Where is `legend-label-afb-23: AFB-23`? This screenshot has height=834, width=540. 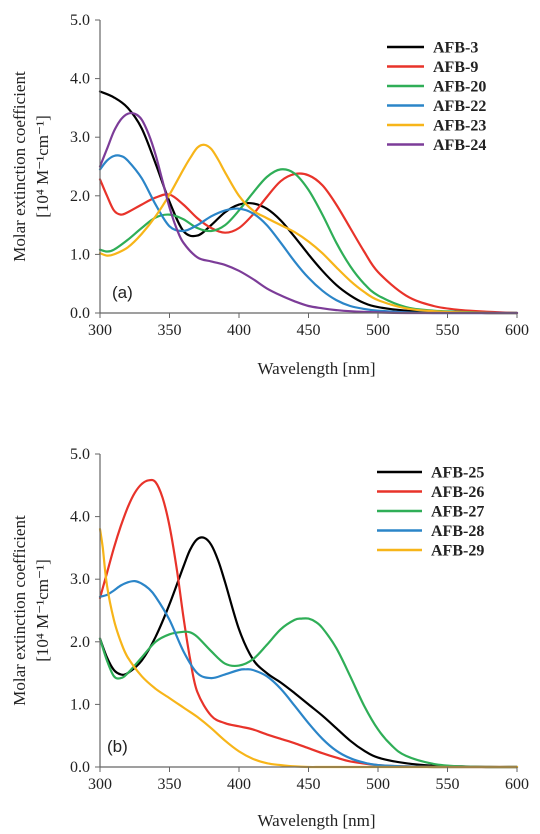 legend-label-afb-23: AFB-23 is located at coordinates (459, 126).